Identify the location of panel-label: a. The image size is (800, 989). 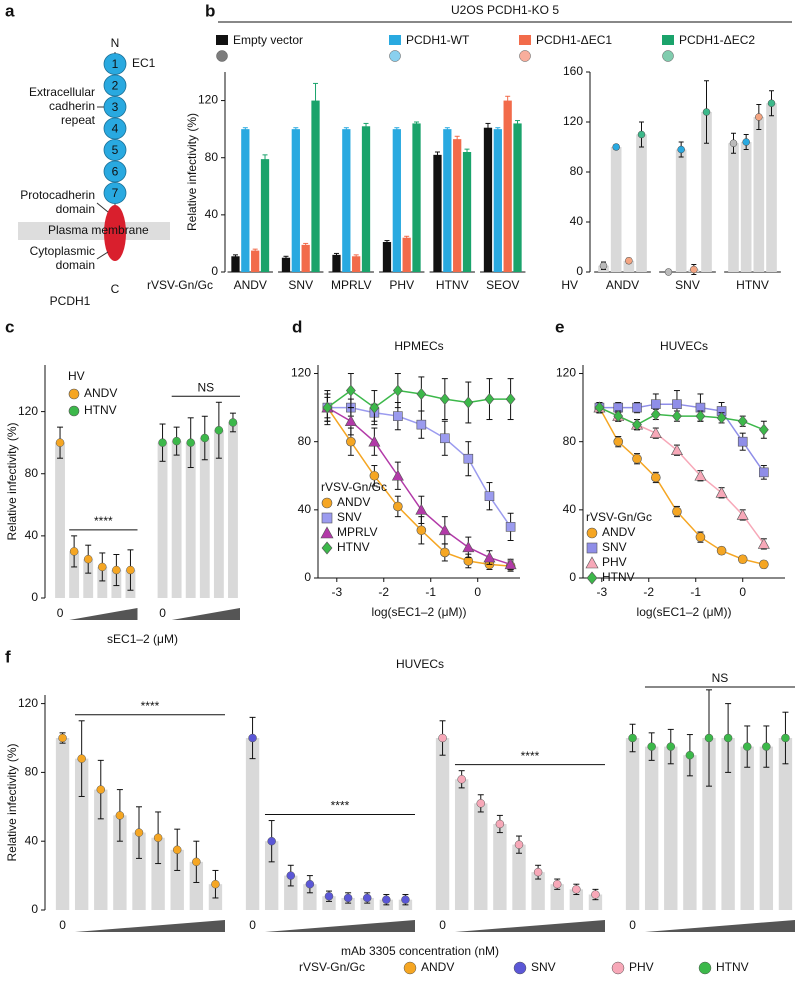
(10, 10).